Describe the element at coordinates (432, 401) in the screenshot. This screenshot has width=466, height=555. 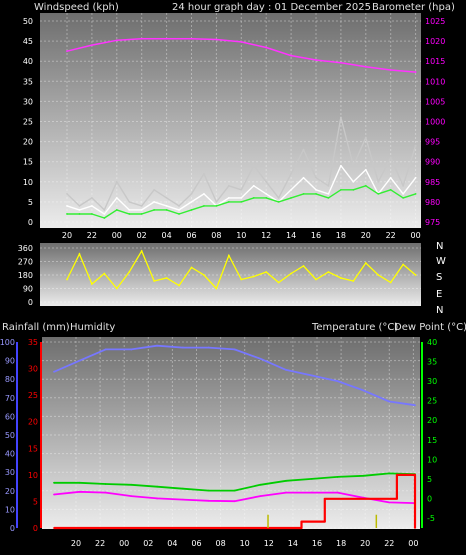
I see `temperature-tick: 25` at that location.